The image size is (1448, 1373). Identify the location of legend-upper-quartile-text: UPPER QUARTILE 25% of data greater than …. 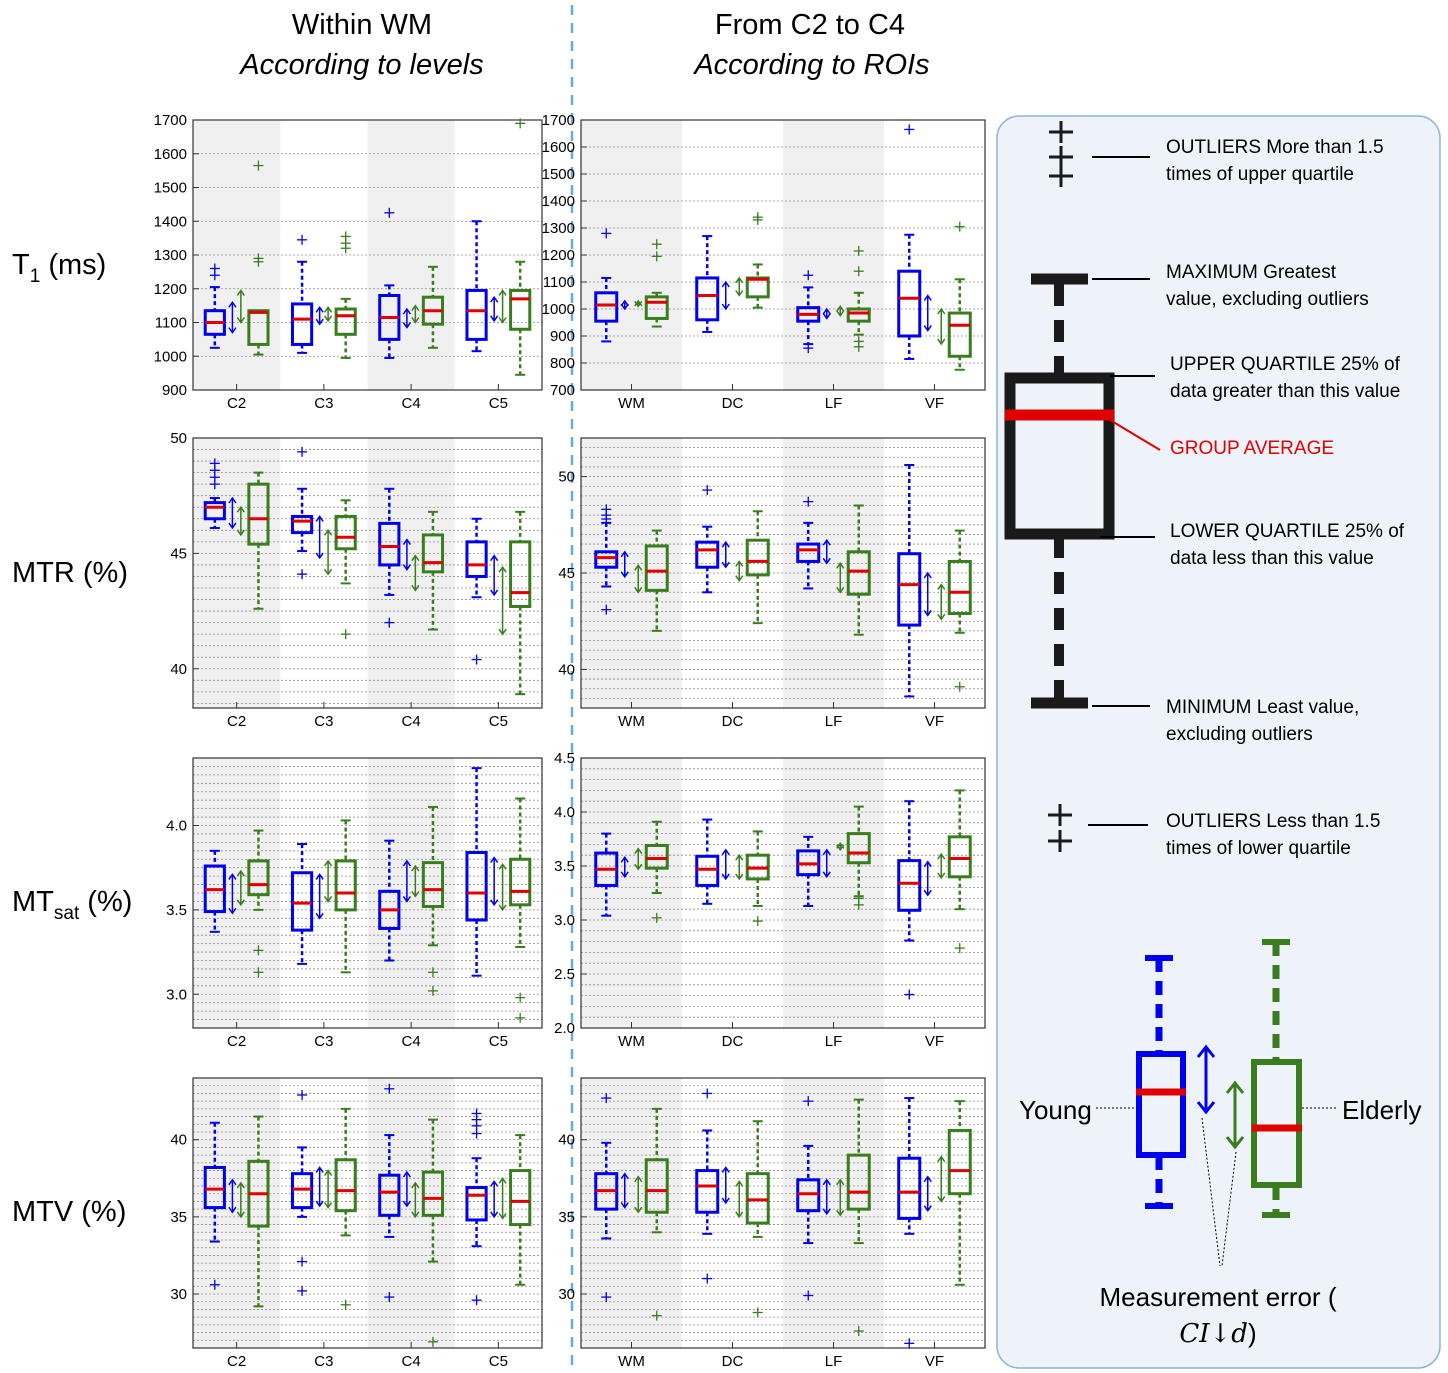
(1287, 378).